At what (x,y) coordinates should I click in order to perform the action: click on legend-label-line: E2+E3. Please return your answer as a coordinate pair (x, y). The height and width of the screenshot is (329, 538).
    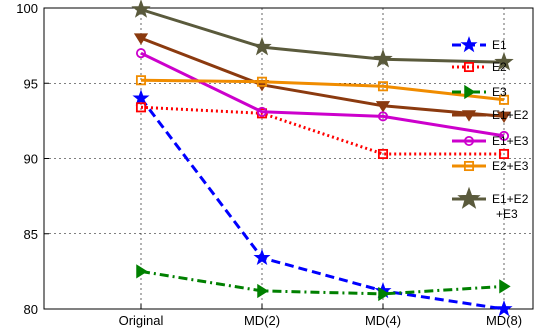
    Looking at the image, I should click on (510, 166).